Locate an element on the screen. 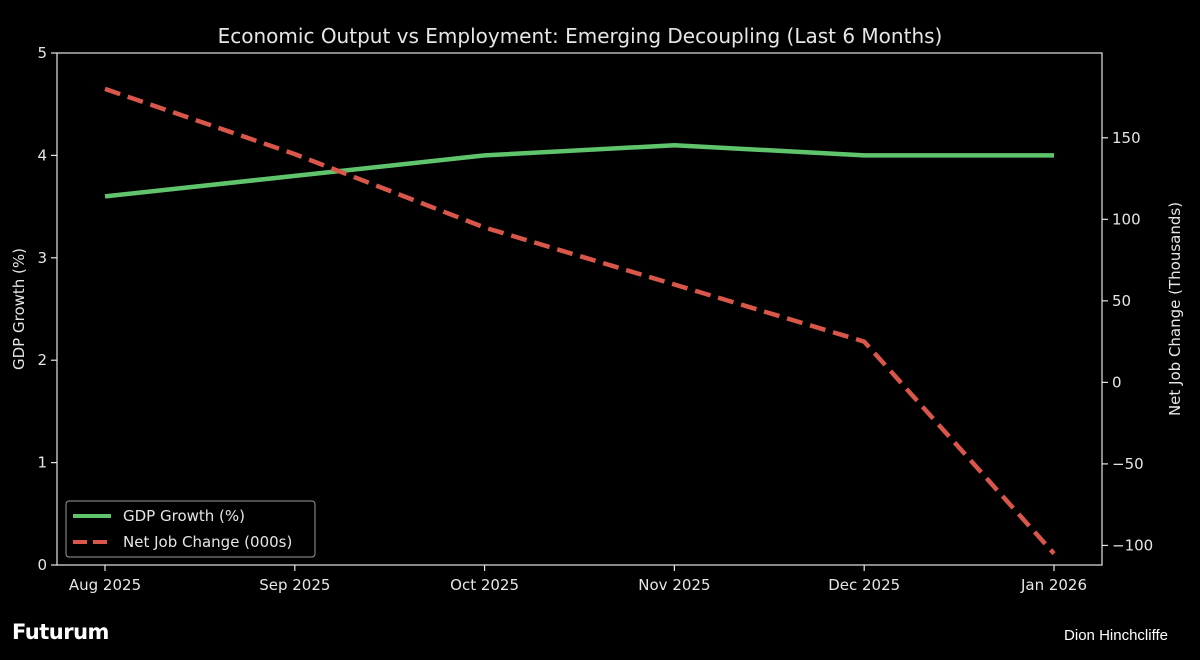  right-y-axis: −100 −50 0 50 100 150 is located at coordinates (1127, 341).